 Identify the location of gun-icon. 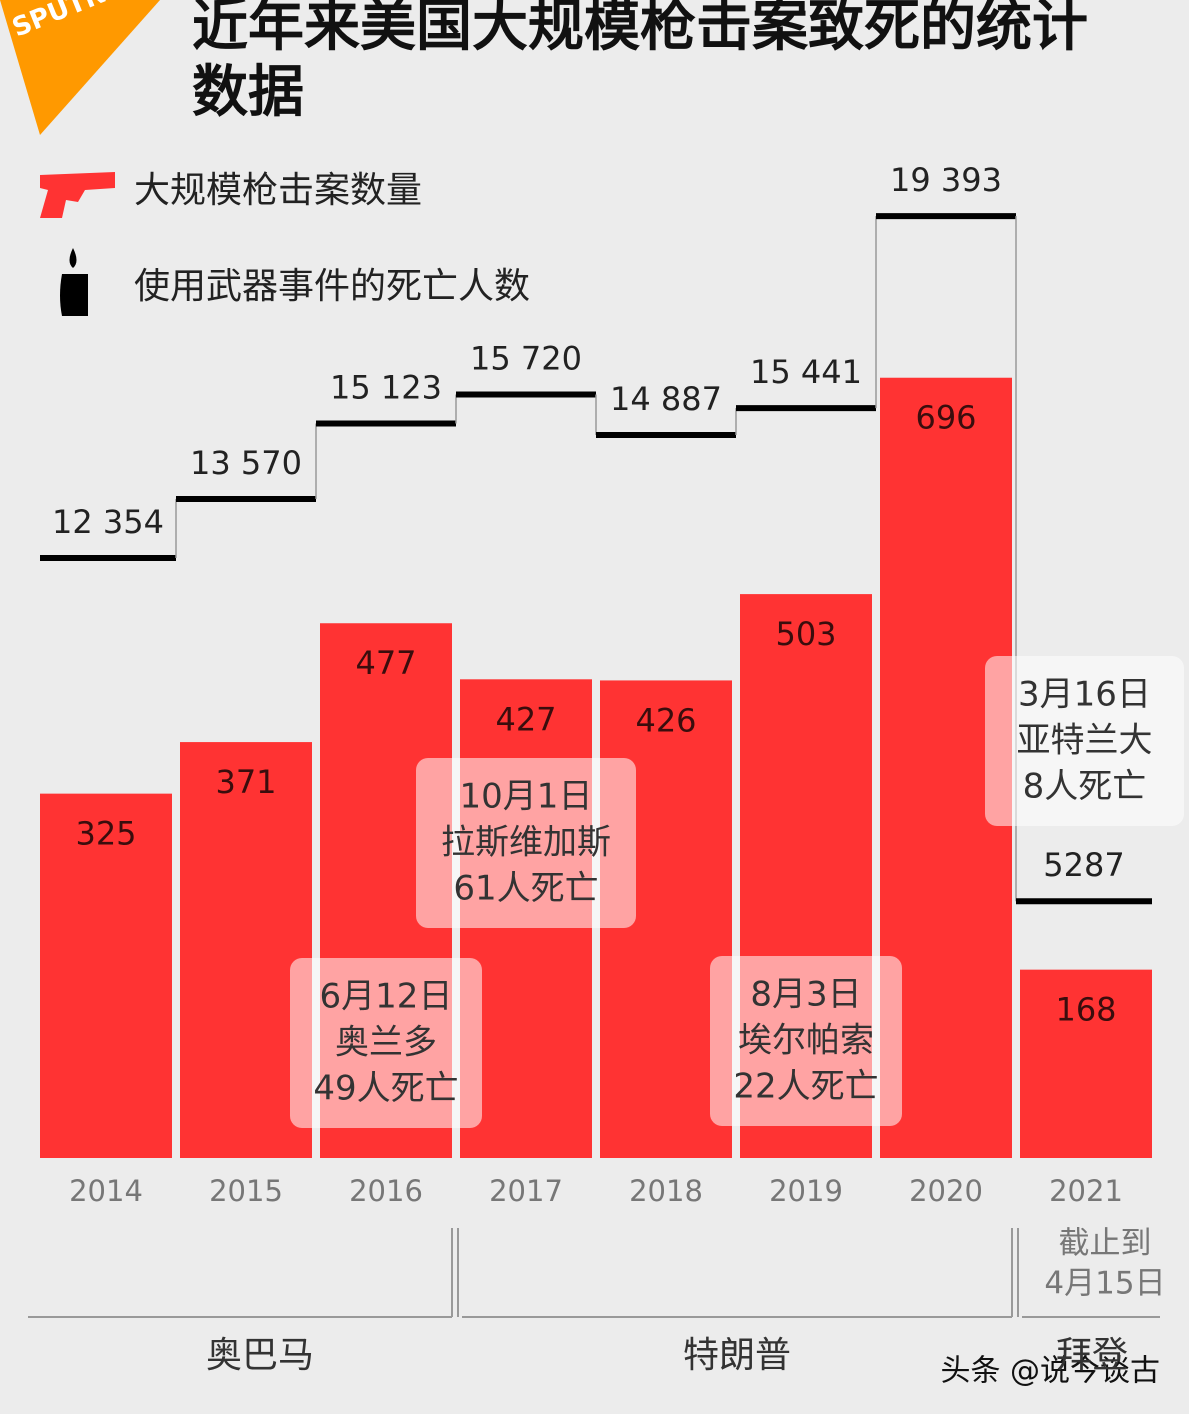
(77, 195).